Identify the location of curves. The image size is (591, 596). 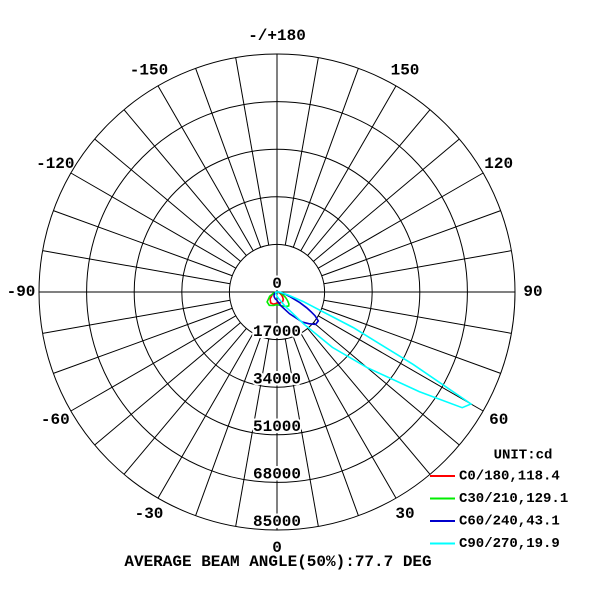
(369, 350).